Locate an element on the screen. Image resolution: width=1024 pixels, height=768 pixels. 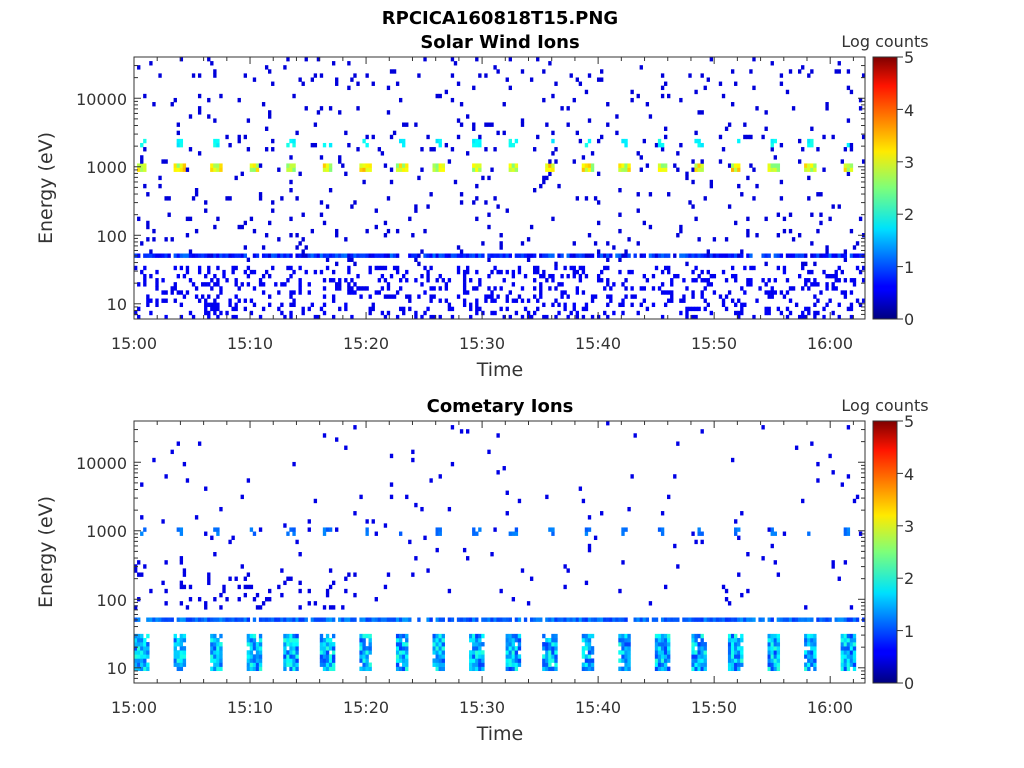
y-tick-label: 100 is located at coordinates (111, 600).